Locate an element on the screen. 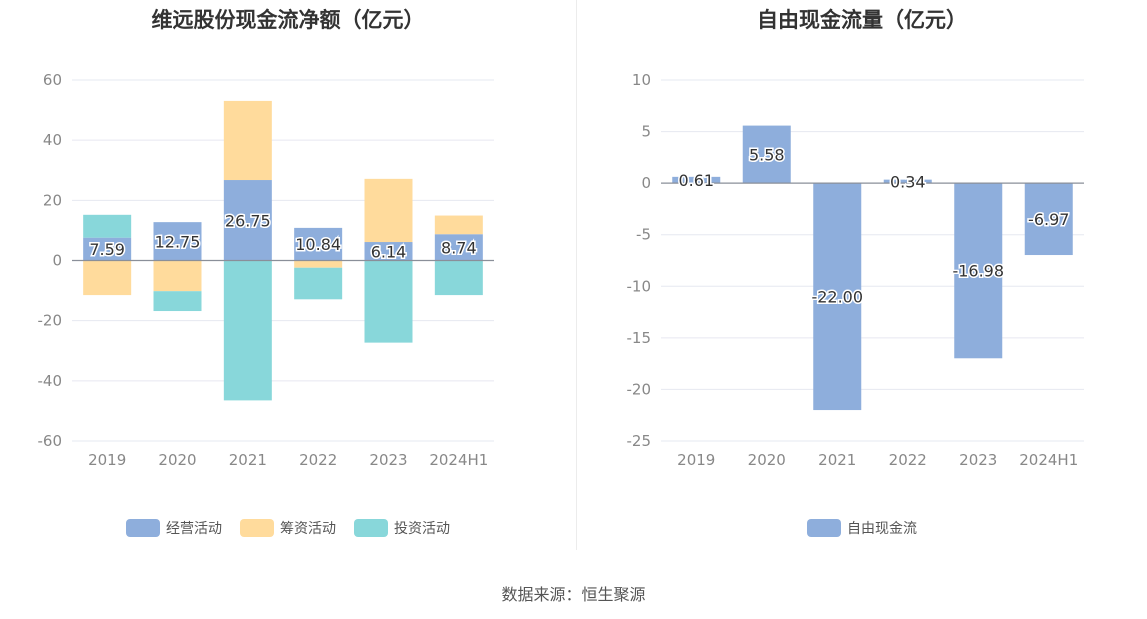 The height and width of the screenshot is (619, 1147). data-label: 26.75 is located at coordinates (248, 220).